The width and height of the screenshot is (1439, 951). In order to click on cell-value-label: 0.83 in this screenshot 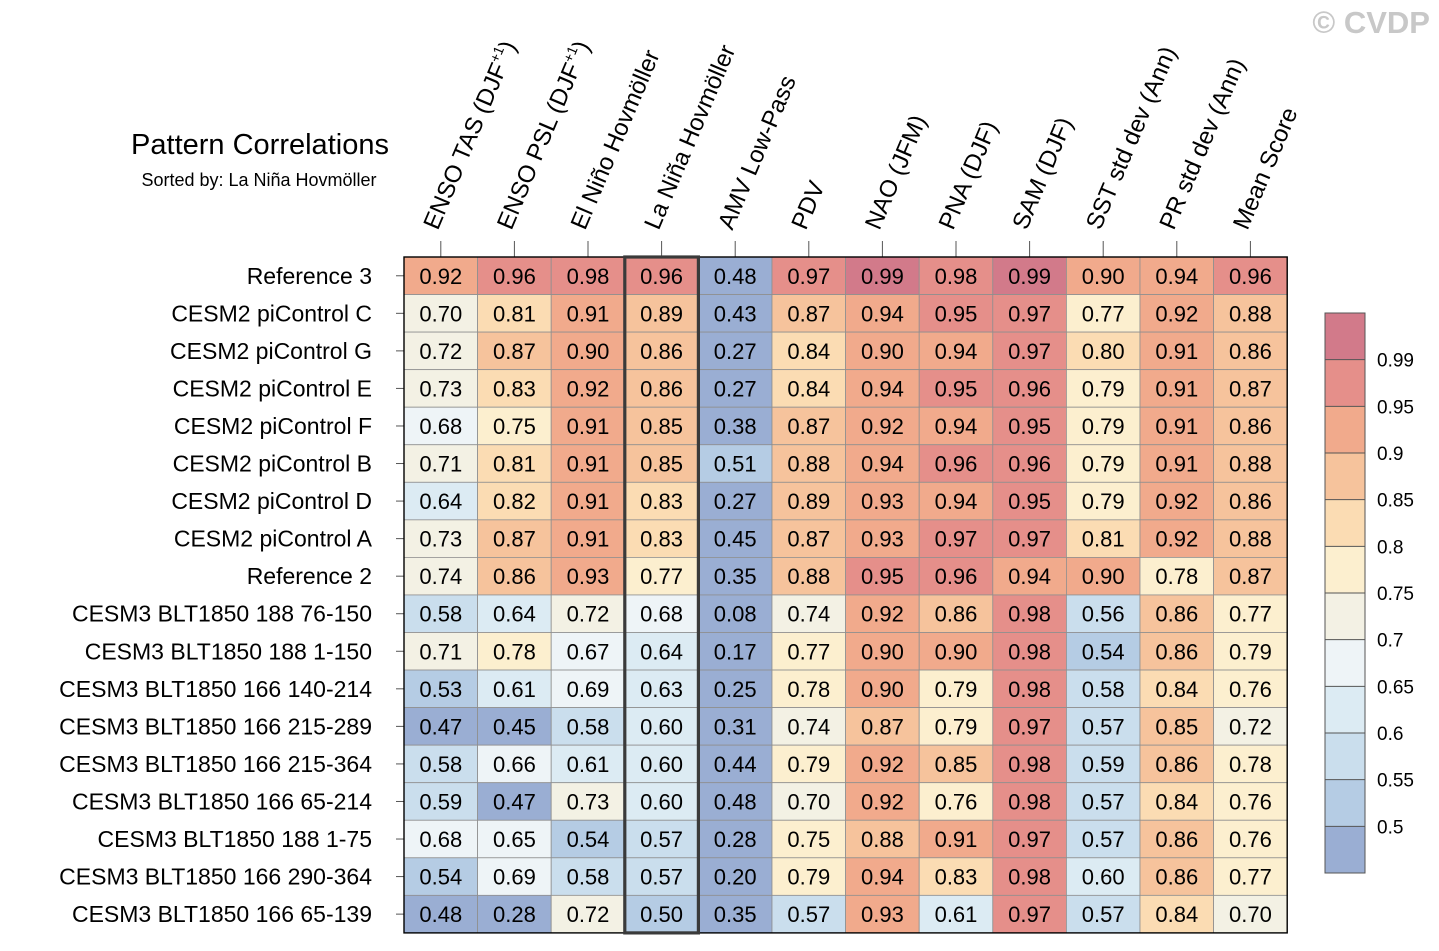, I will do `click(661, 539)`.